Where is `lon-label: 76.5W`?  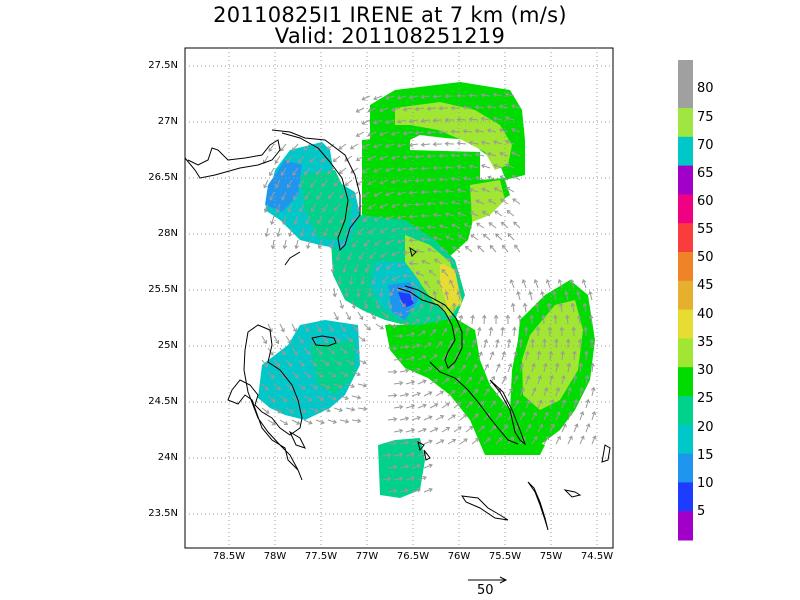 lon-label: 76.5W is located at coordinates (413, 556).